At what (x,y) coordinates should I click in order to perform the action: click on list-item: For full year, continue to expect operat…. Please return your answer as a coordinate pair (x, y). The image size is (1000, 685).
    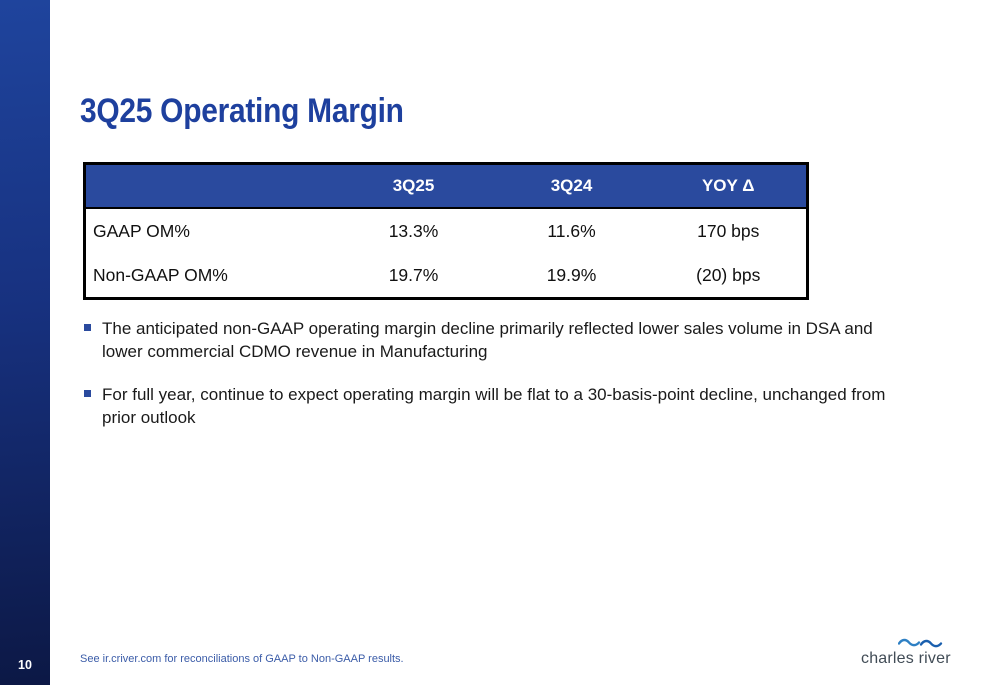
    Looking at the image, I should click on (485, 406).